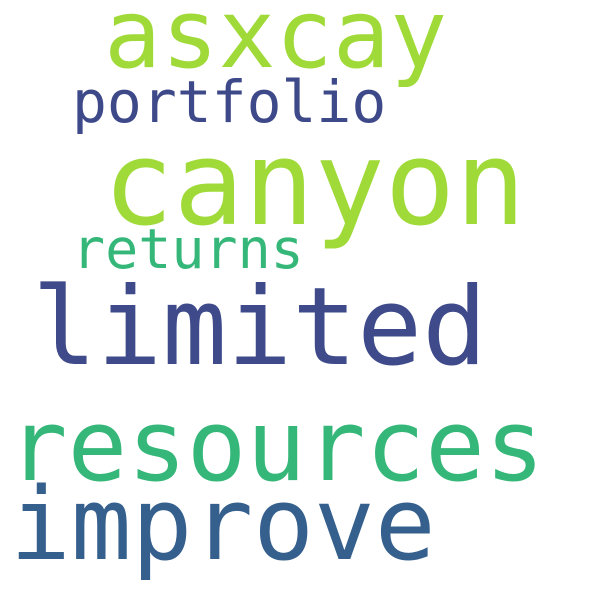  Describe the element at coordinates (188, 249) in the screenshot. I see `word-returns: returns` at that location.